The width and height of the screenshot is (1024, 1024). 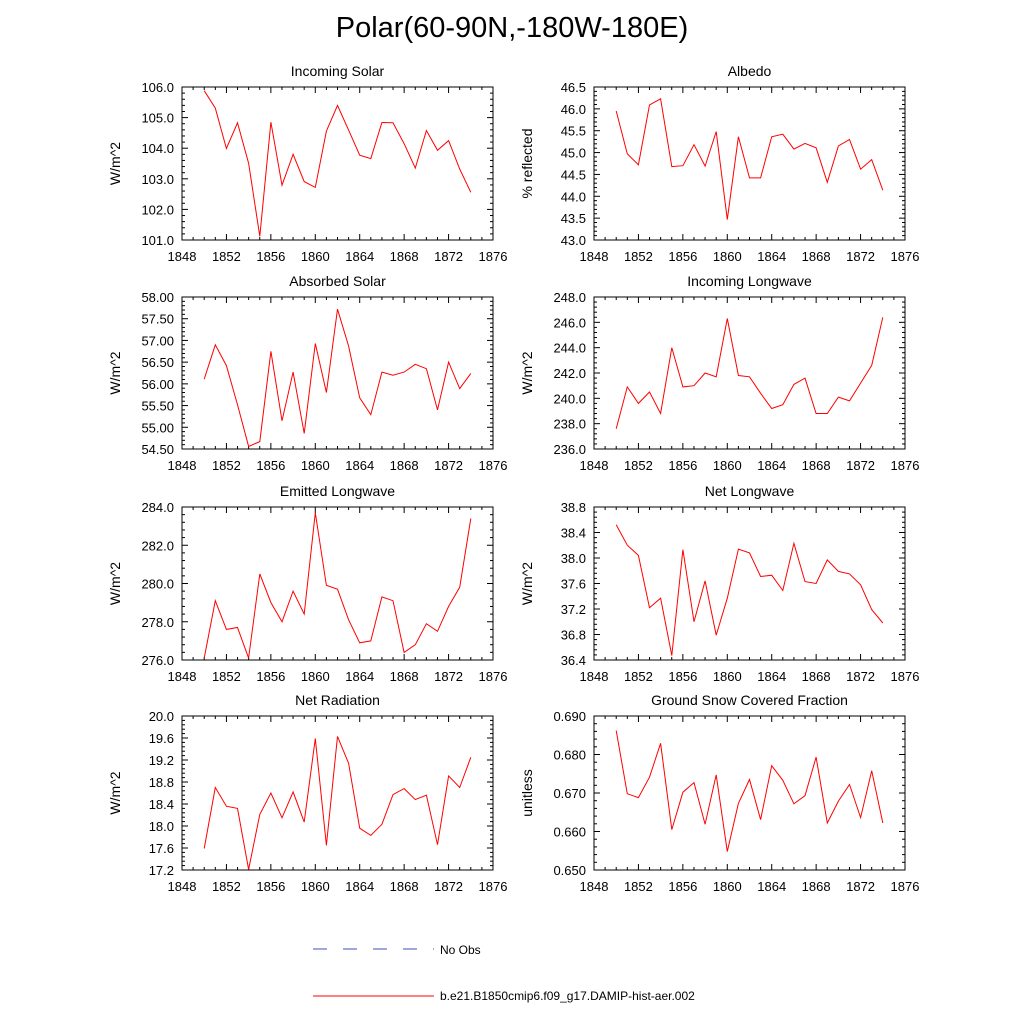 What do you see at coordinates (157, 179) in the screenshot?
I see `y-tick-label: 103.0` at bounding box center [157, 179].